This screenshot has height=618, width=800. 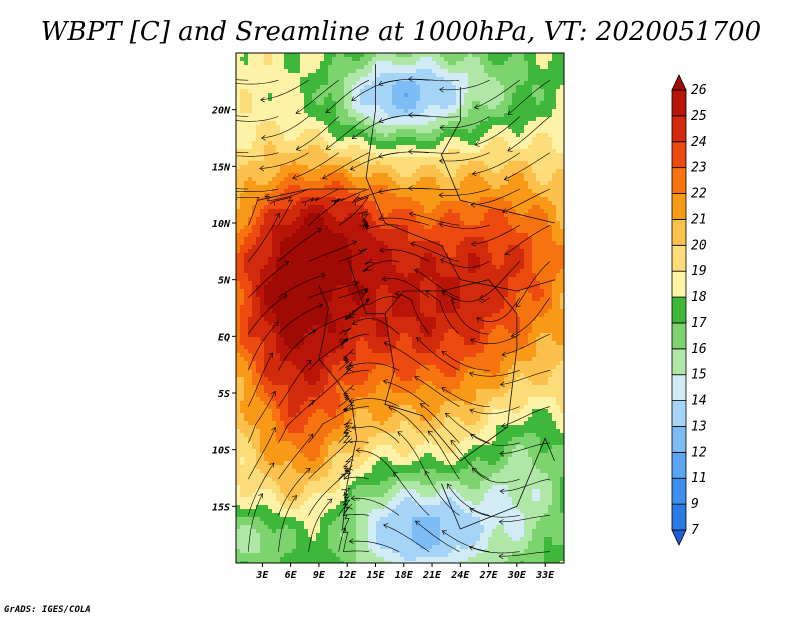 I want to click on colorbar-label: 14, so click(x=699, y=401).